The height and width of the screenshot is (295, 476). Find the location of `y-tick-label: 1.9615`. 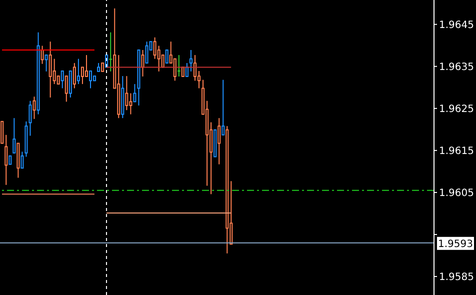

y-tick-label: 1.9615 is located at coordinates (456, 151).